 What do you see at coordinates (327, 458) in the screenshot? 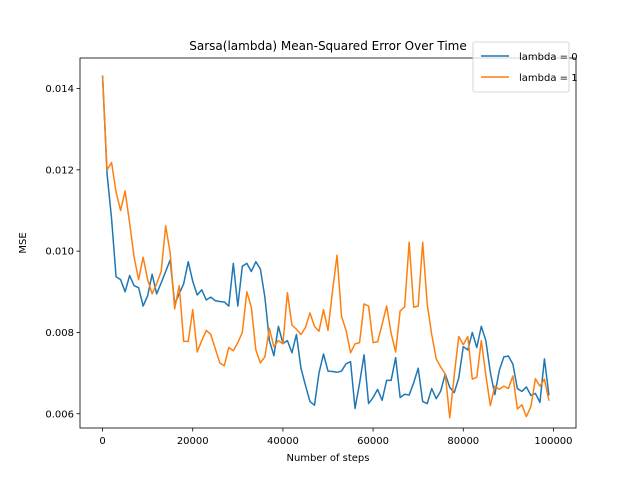
I see `x-axis-label: Number of steps` at bounding box center [327, 458].